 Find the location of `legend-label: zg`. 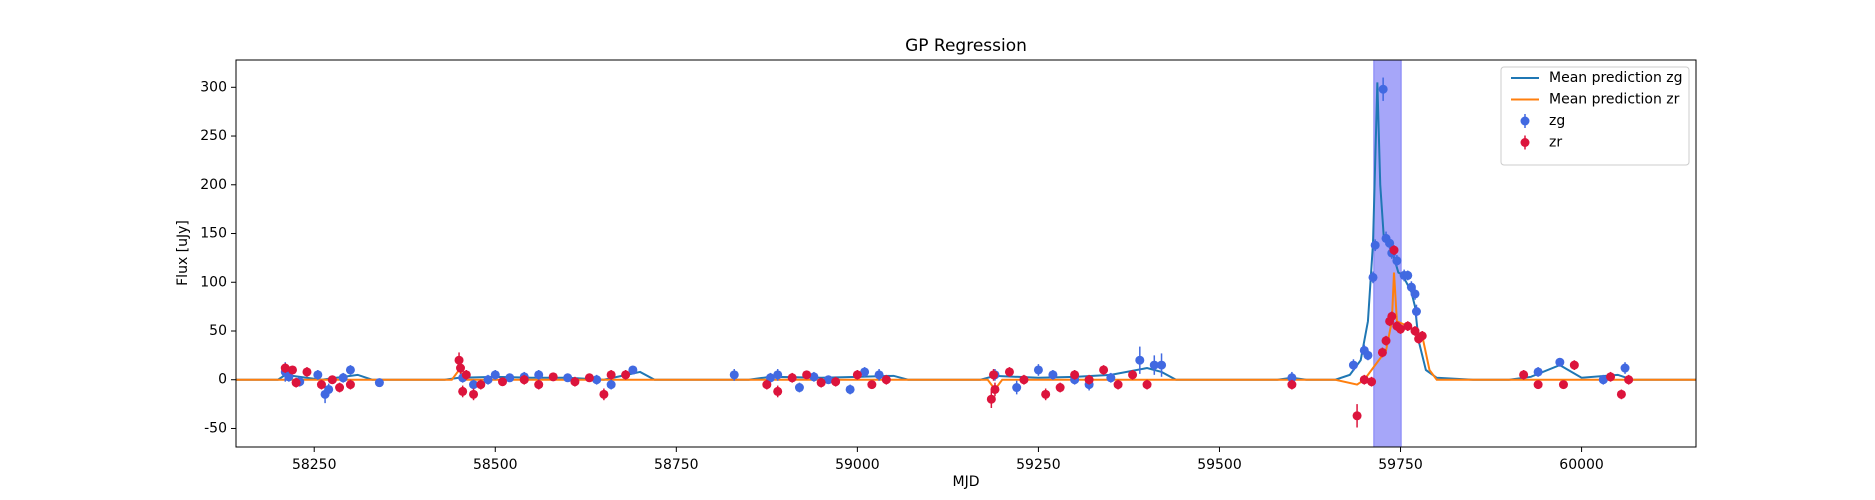

legend-label: zg is located at coordinates (1557, 121).